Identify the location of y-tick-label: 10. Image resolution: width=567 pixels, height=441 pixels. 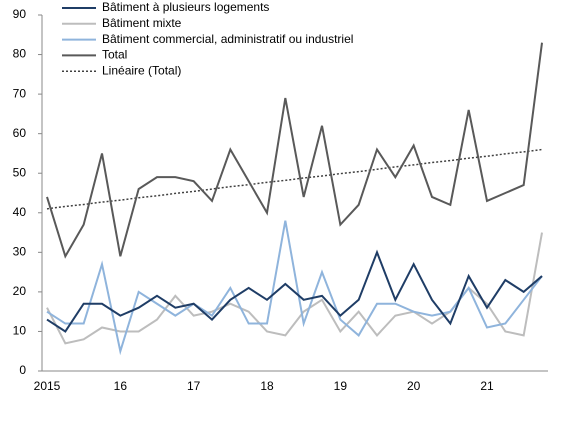
(20, 331).